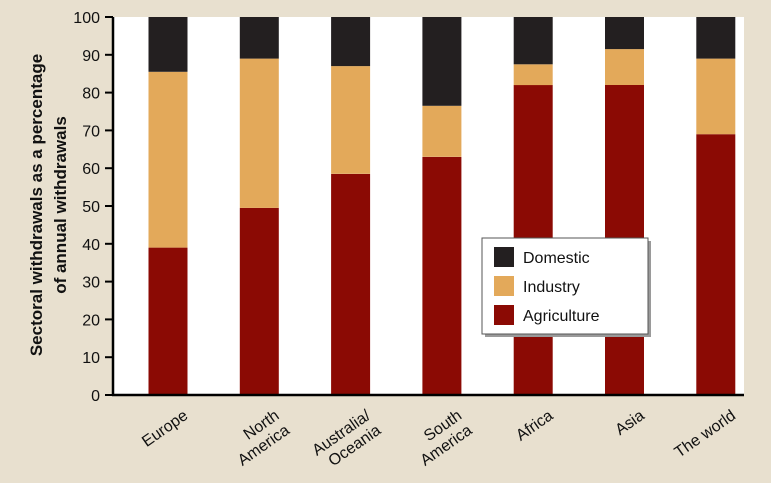 The height and width of the screenshot is (483, 771). Describe the element at coordinates (346, 440) in the screenshot. I see `x-tick-label-2: Australia/Oceania` at that location.